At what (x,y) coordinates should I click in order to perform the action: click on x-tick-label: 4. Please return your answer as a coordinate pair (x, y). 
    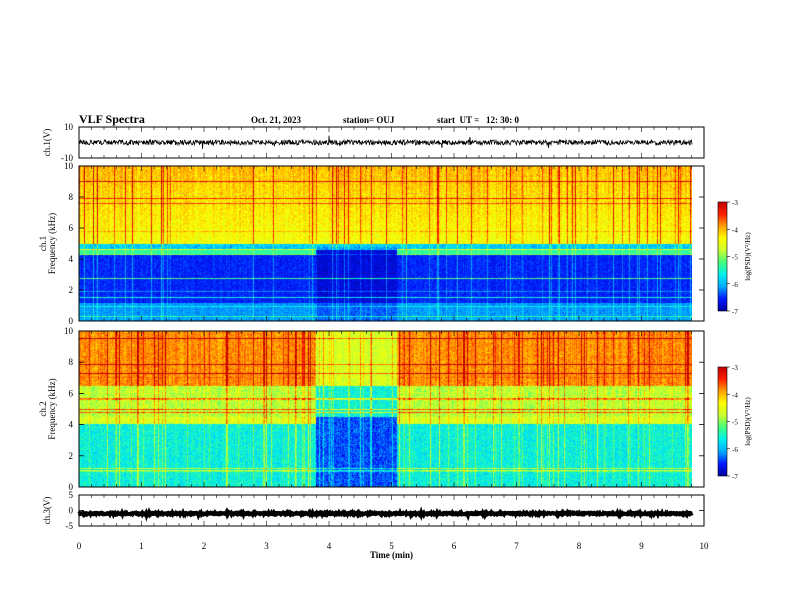
    Looking at the image, I should click on (329, 546).